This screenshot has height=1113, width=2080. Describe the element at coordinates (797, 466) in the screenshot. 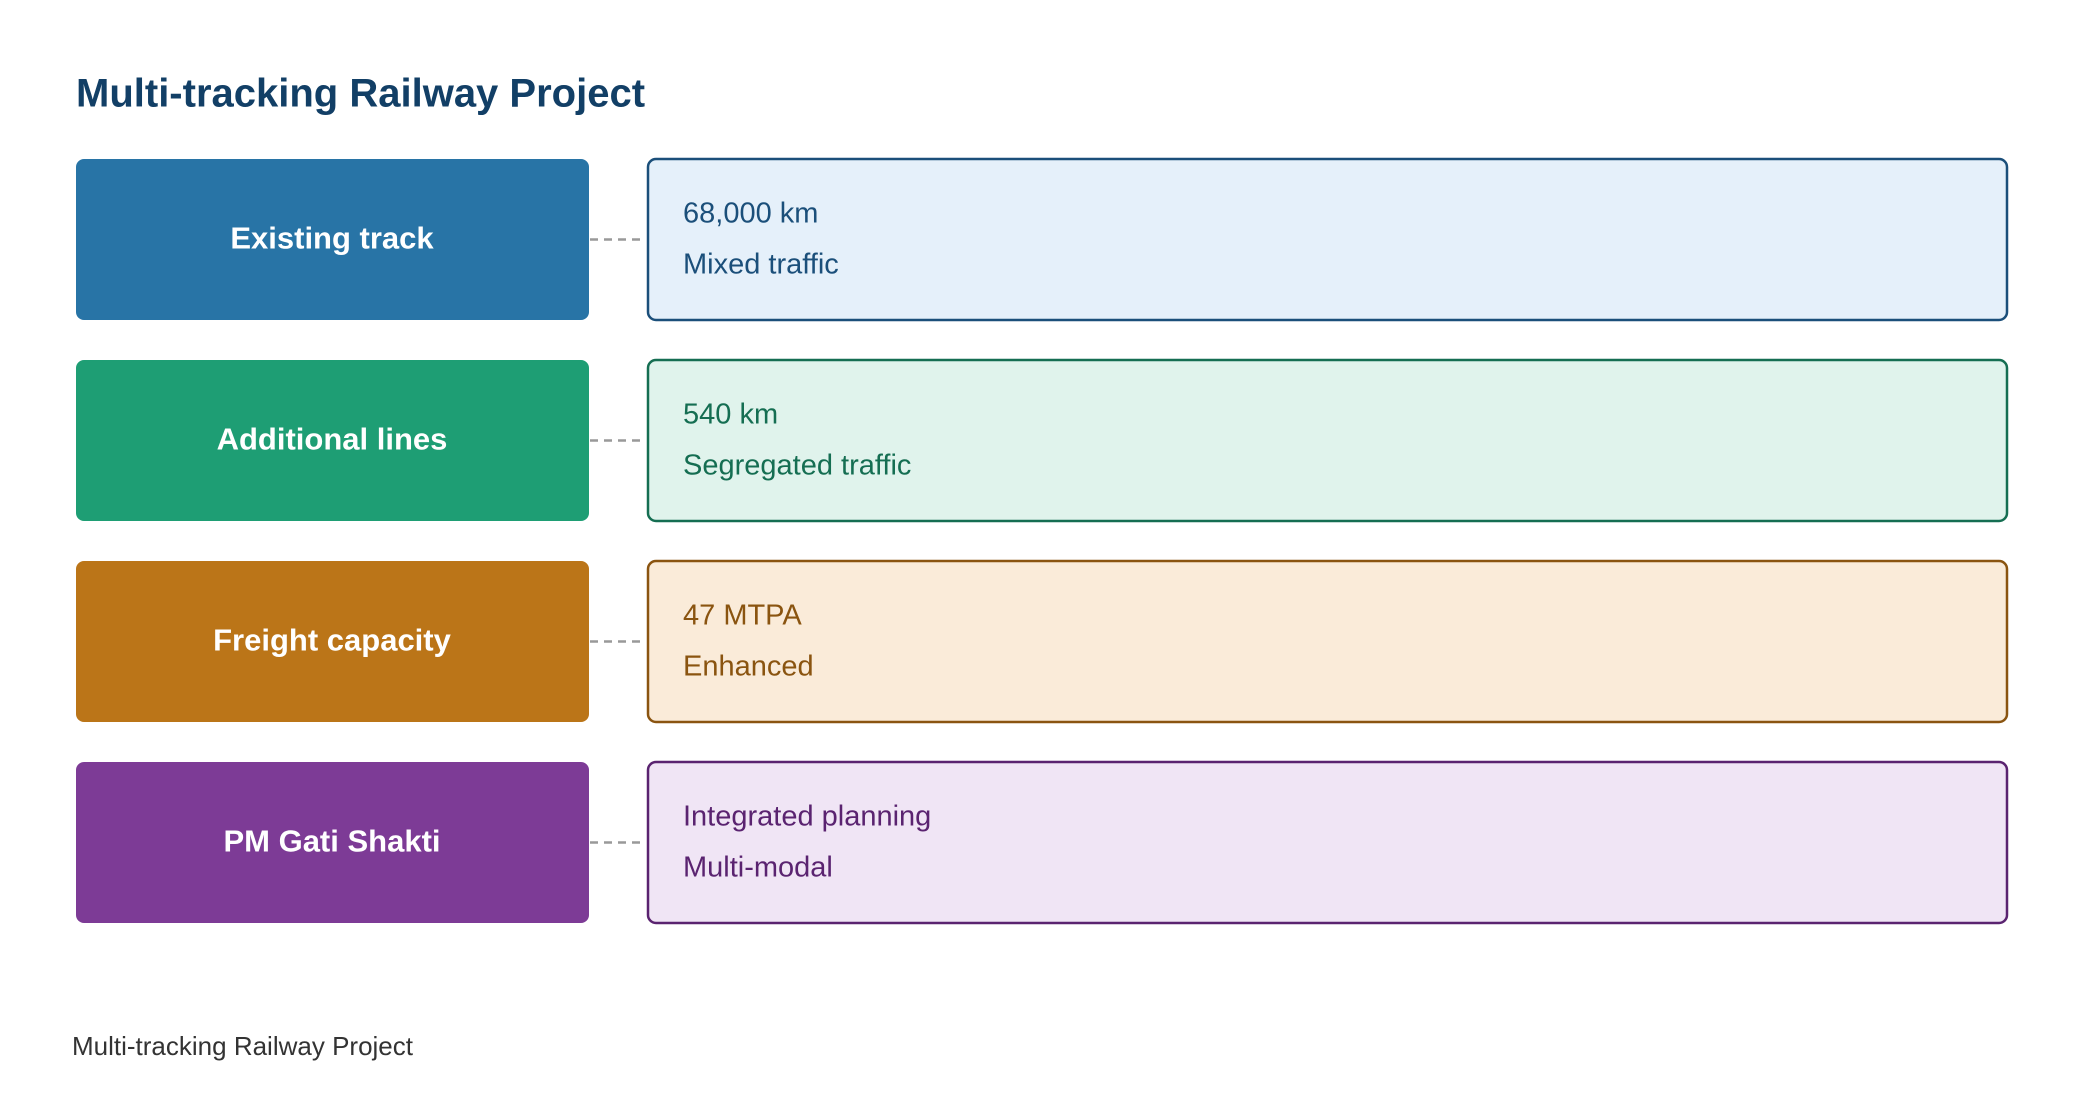

I see `detail-line: Segregated traffic` at that location.